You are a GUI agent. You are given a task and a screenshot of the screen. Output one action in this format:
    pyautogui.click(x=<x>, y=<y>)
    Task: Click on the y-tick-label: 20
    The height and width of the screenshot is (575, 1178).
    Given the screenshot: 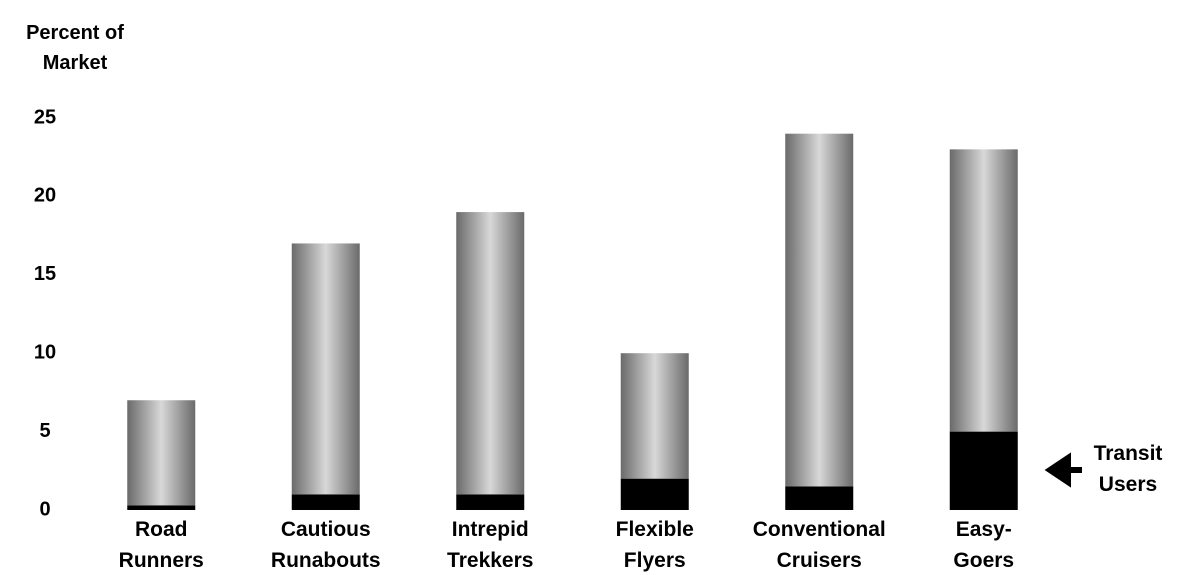 What is the action you would take?
    pyautogui.click(x=45, y=196)
    